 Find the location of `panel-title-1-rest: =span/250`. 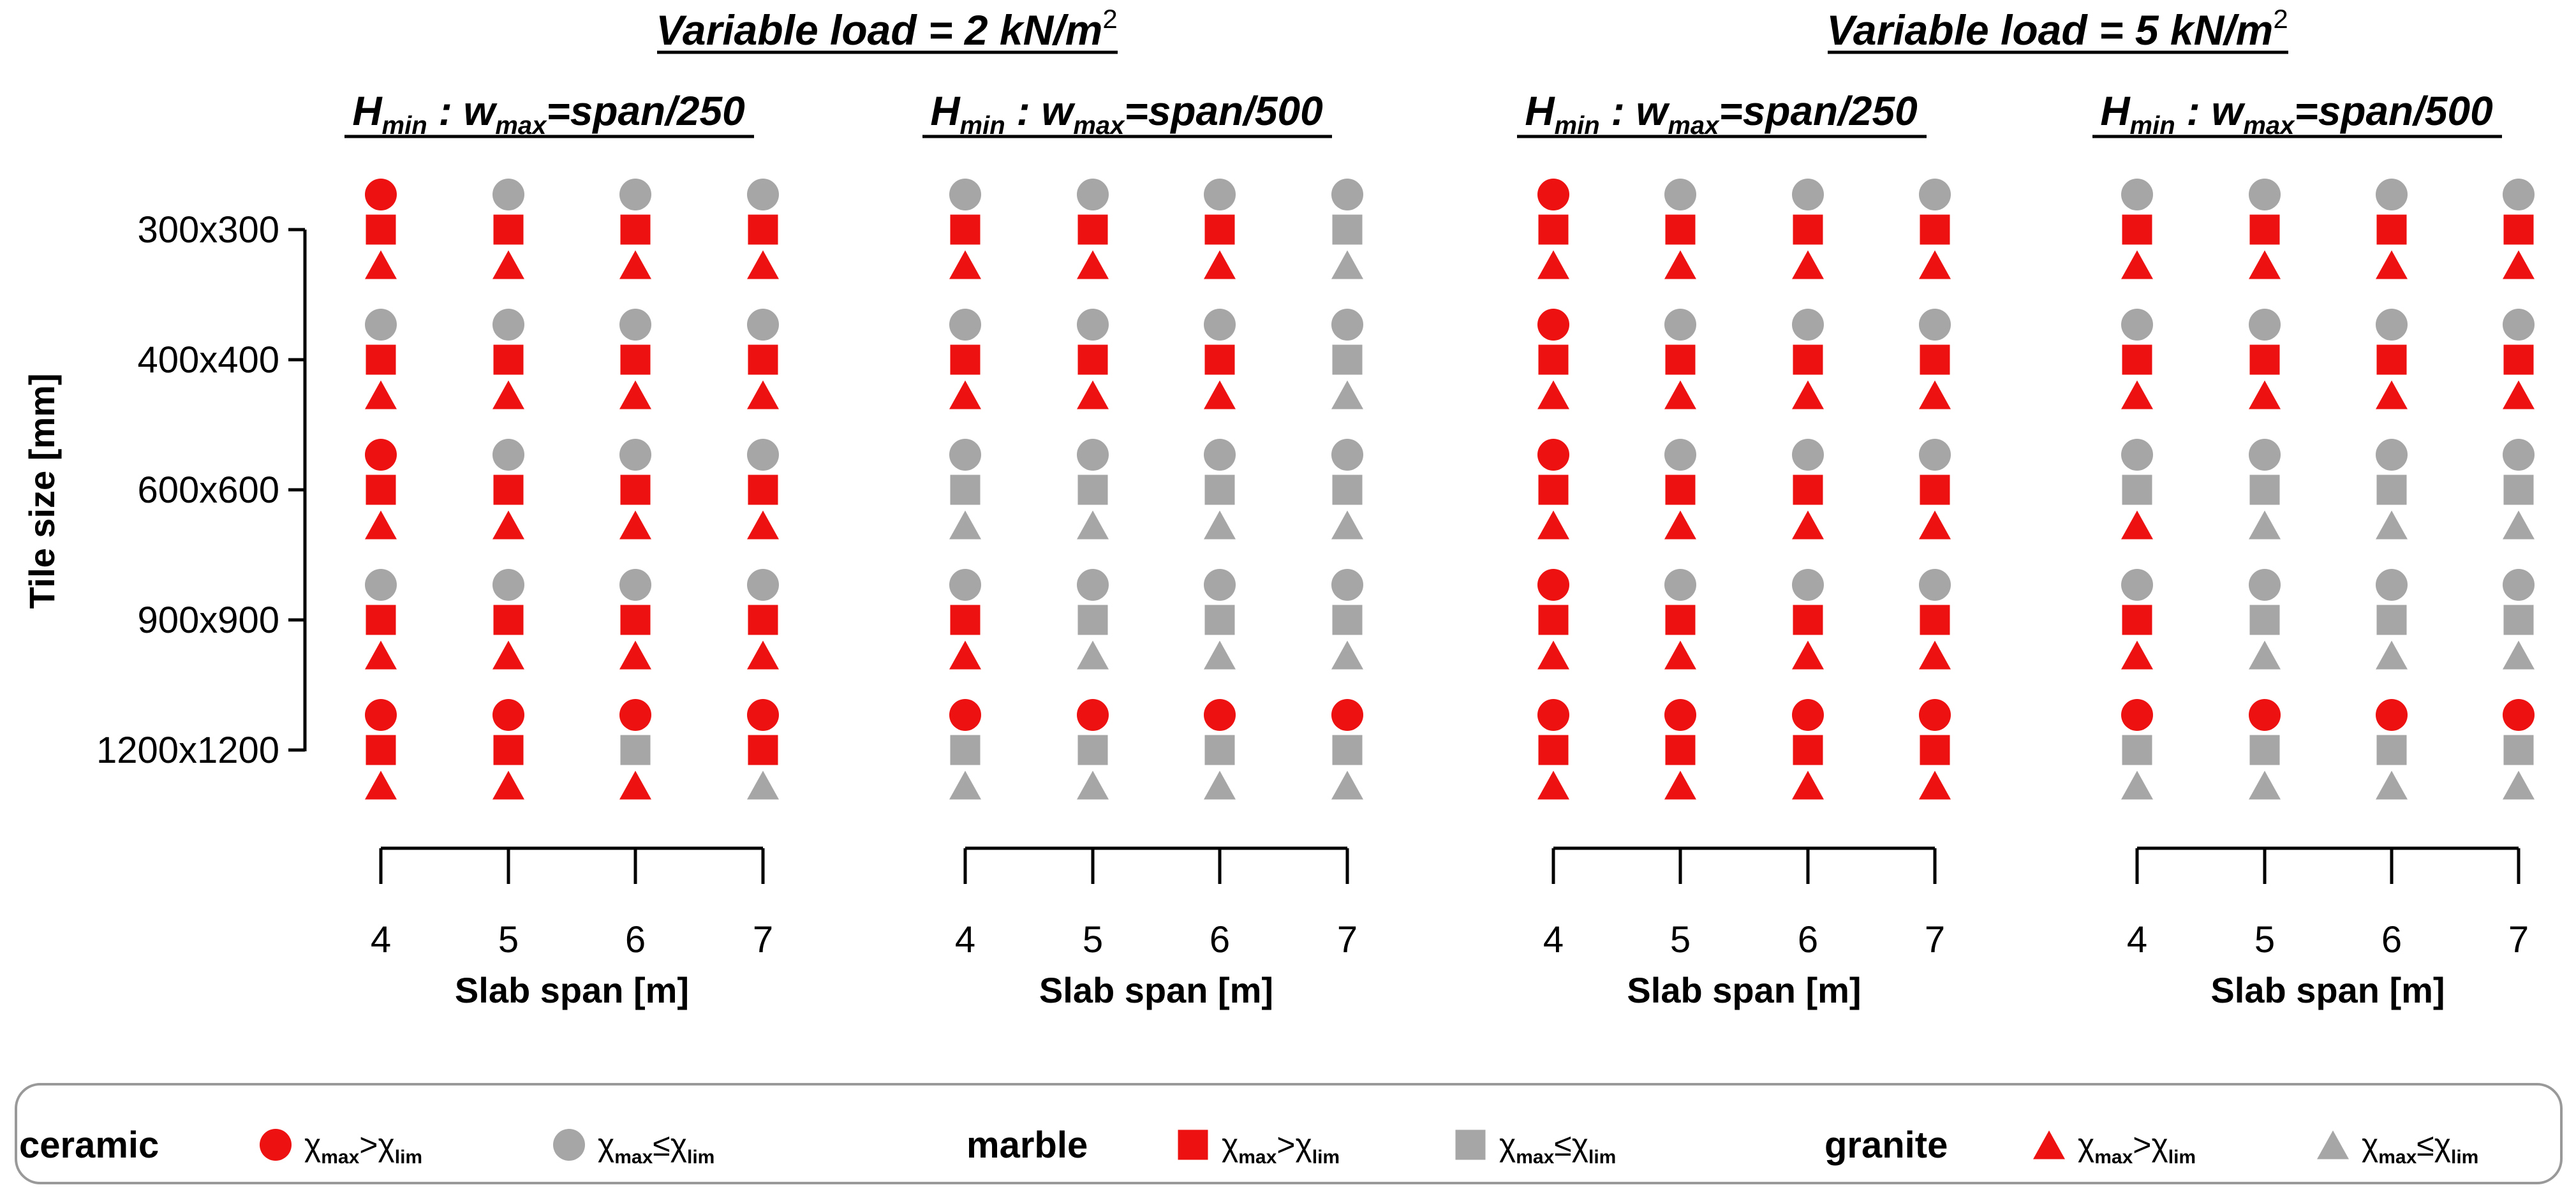

panel-title-1-rest: =span/250 is located at coordinates (645, 111).